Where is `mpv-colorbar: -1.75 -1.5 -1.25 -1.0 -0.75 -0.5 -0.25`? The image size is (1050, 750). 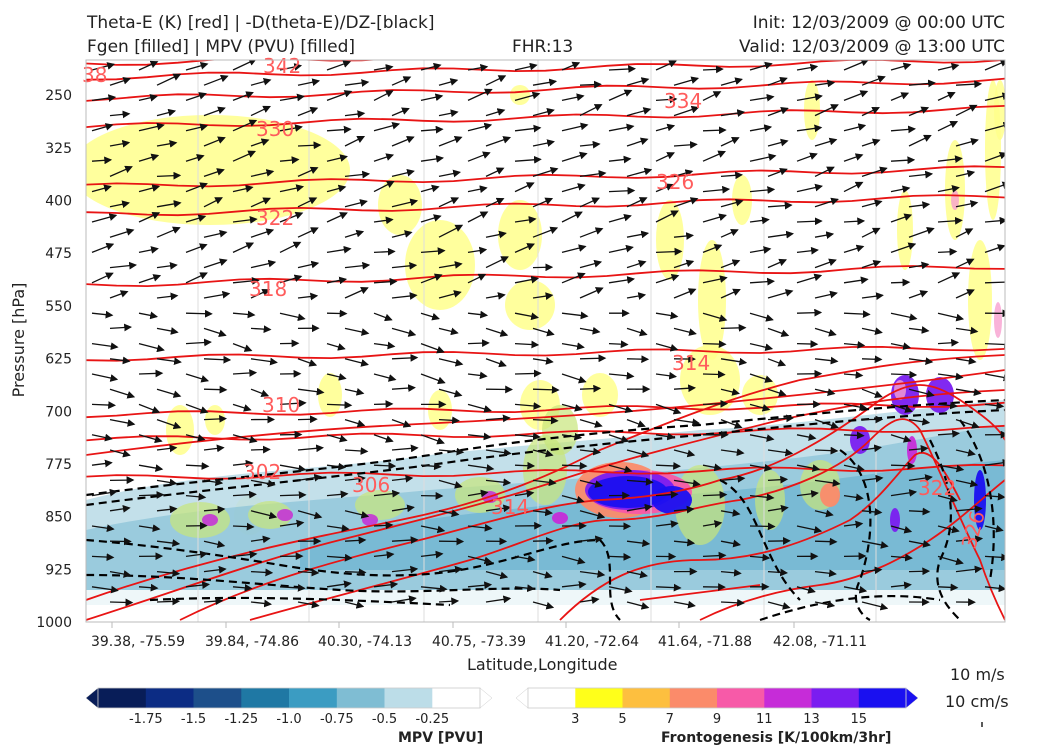
mpv-colorbar: -1.75 -1.5 -1.25 -1.0 -0.75 -0.5 -0.25 is located at coordinates (289, 707).